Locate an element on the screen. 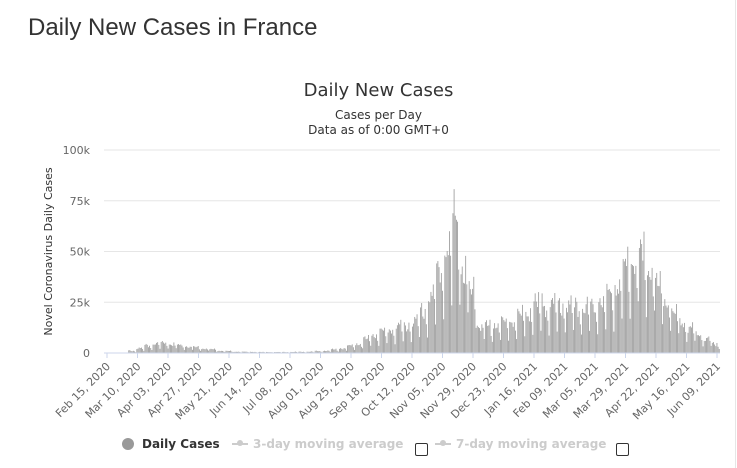 The width and height of the screenshot is (737, 468). y-axis-title: Novel Coronavirus Daily Cases is located at coordinates (48, 251).